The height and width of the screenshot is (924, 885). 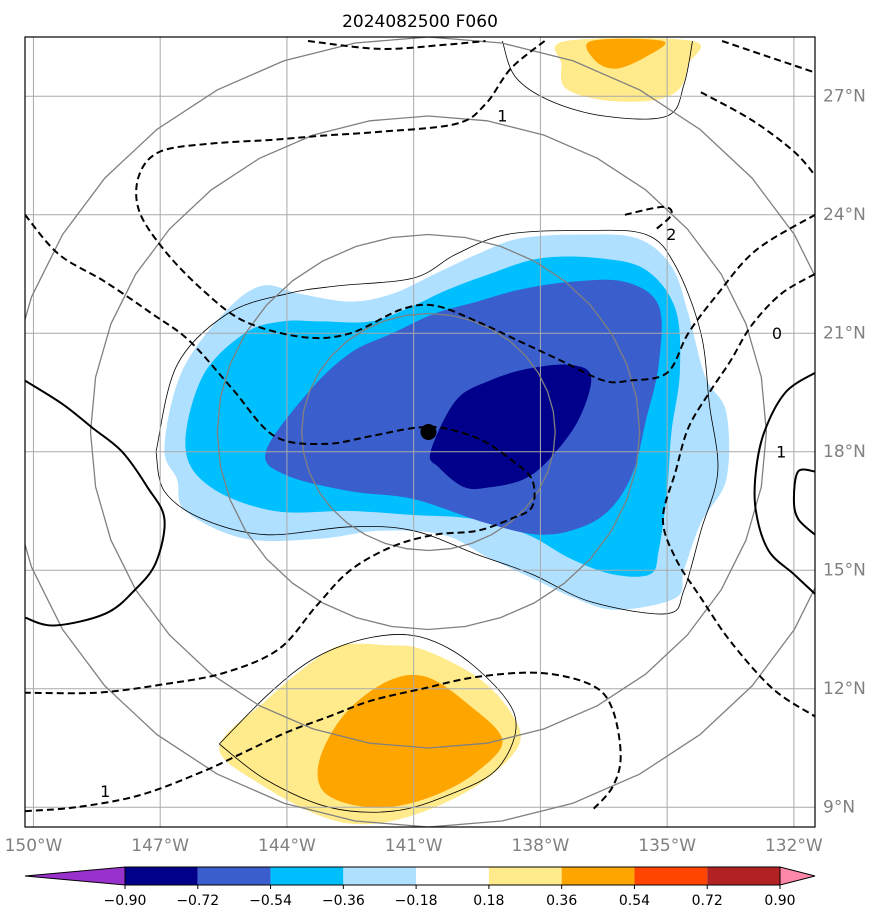 What do you see at coordinates (779, 901) in the screenshot?
I see `colorbar-tick-label-9: 0.90` at bounding box center [779, 901].